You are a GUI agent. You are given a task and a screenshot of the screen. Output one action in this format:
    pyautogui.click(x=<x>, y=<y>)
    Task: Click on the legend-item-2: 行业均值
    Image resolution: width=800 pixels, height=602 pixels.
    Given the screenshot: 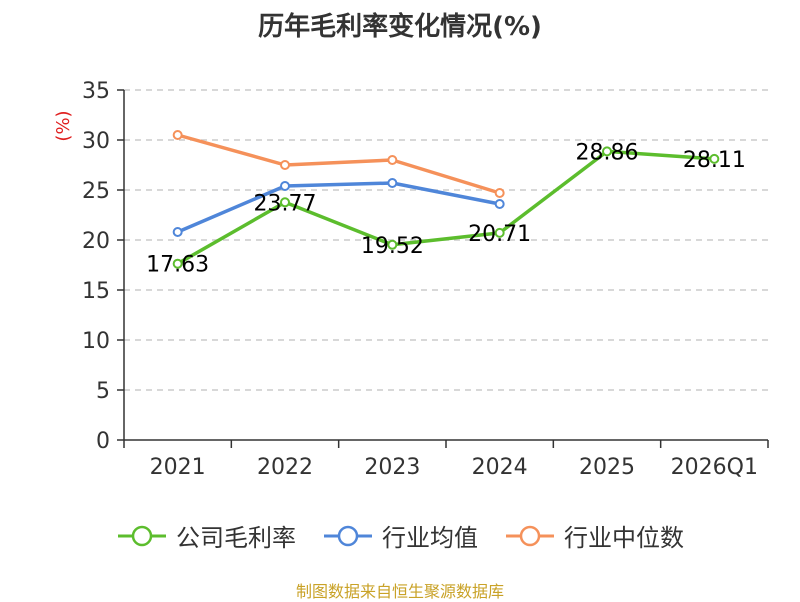 What is the action you would take?
    pyautogui.click(x=400, y=535)
    